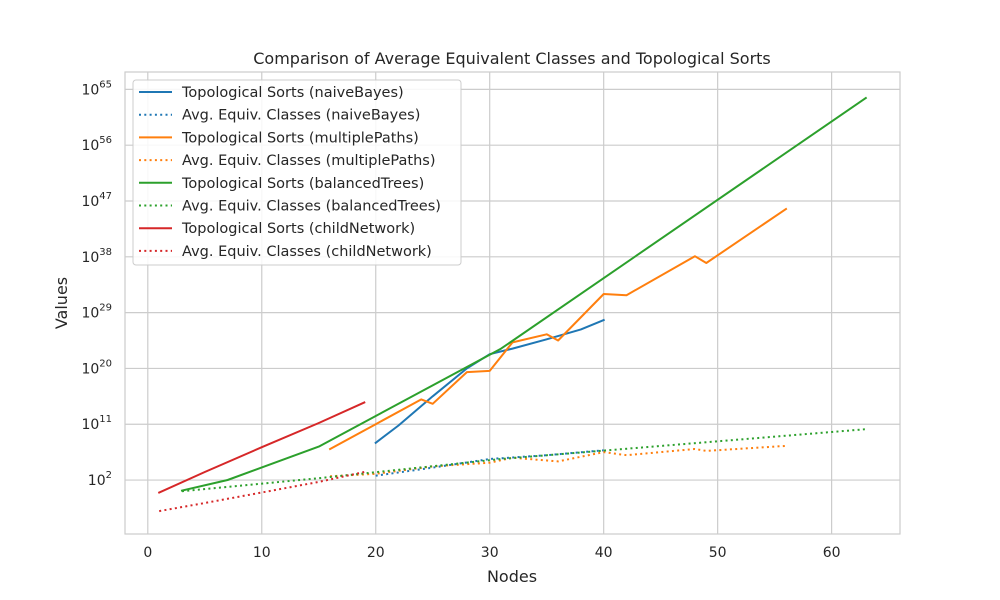 Image resolution: width=1000 pixels, height=600 pixels. I want to click on legend-label: Avg. Equiv. Classes (balancedTrees), so click(311, 207).